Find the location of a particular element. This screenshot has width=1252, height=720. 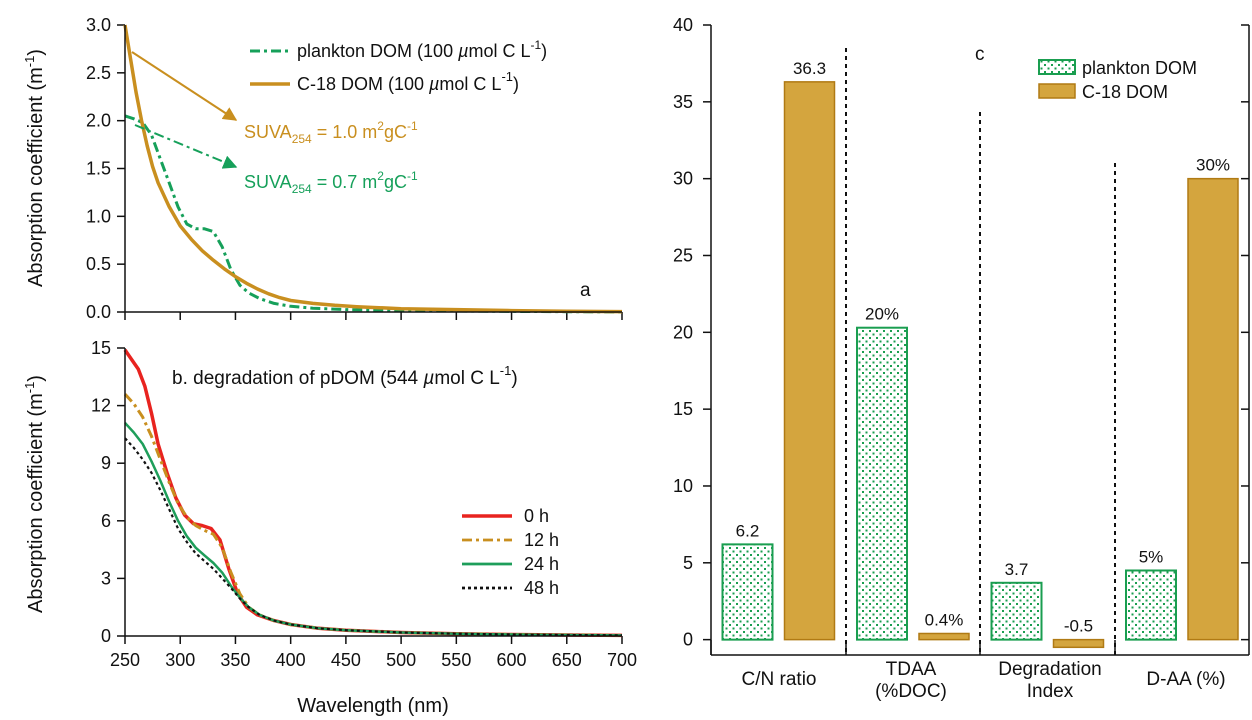

legend-label-3: 48 h is located at coordinates (541, 588).